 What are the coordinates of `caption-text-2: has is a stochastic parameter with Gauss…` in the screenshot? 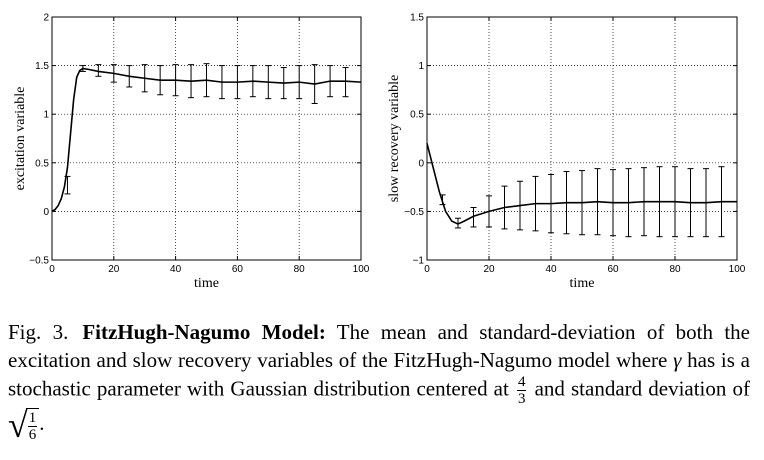 It's located at (379, 374).